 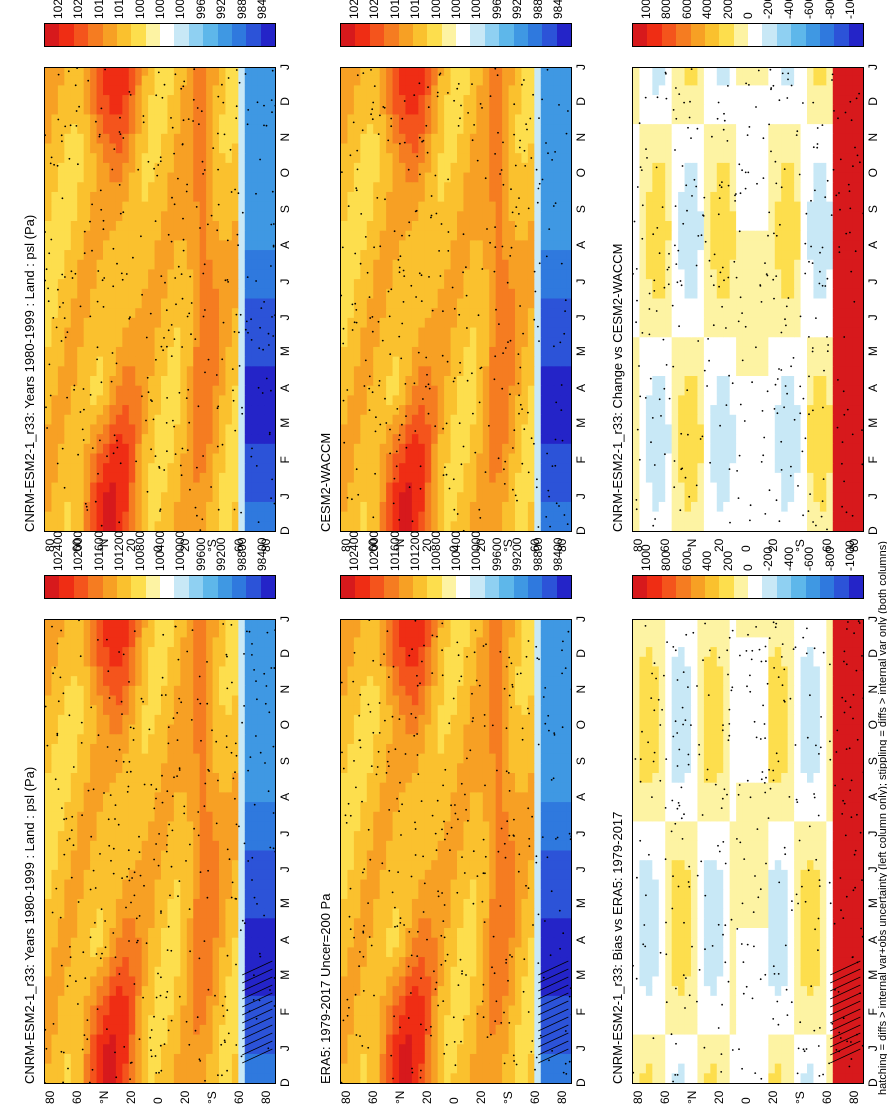 What do you see at coordinates (131, 545) in the screenshot?
I see `y-tick-label: 20` at bounding box center [131, 545].